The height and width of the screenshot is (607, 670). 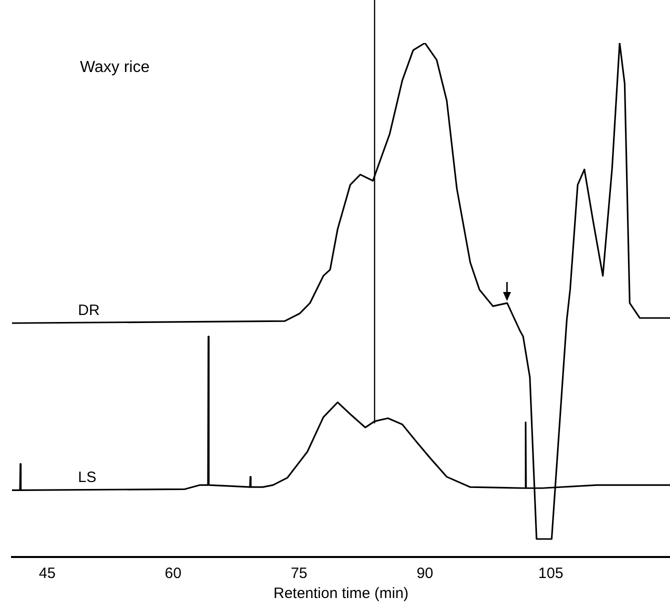 I want to click on series-label: DR, so click(x=89, y=311).